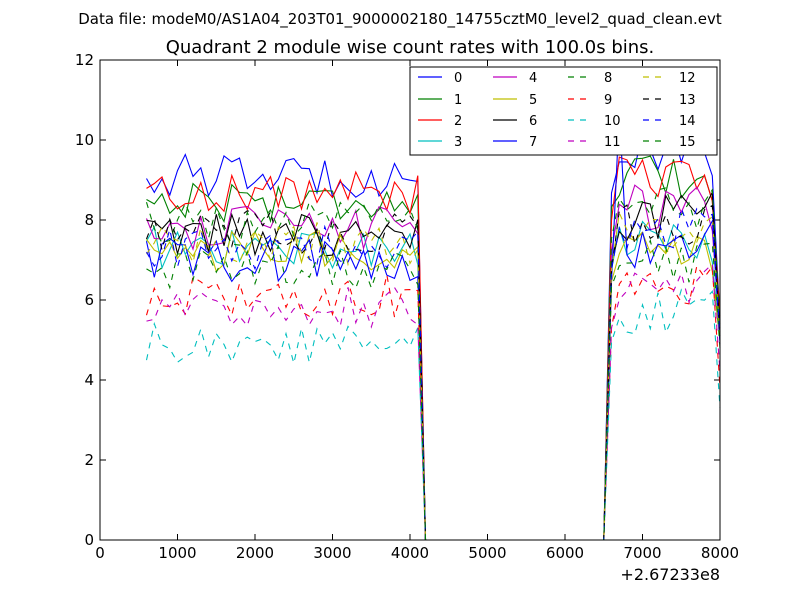 This screenshot has width=800, height=600. What do you see at coordinates (410, 553) in the screenshot?
I see `x-tick-label: 4000` at bounding box center [410, 553].